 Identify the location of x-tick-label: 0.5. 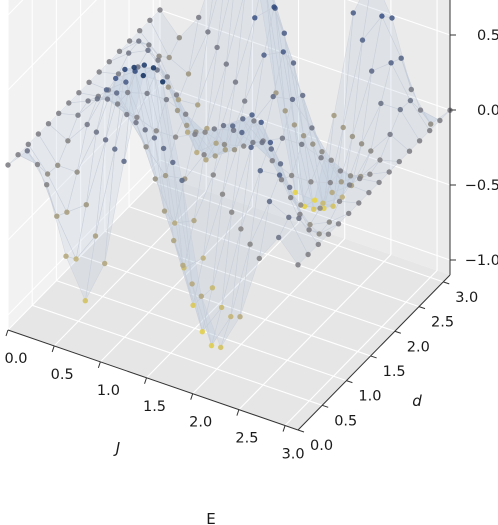
(62, 375).